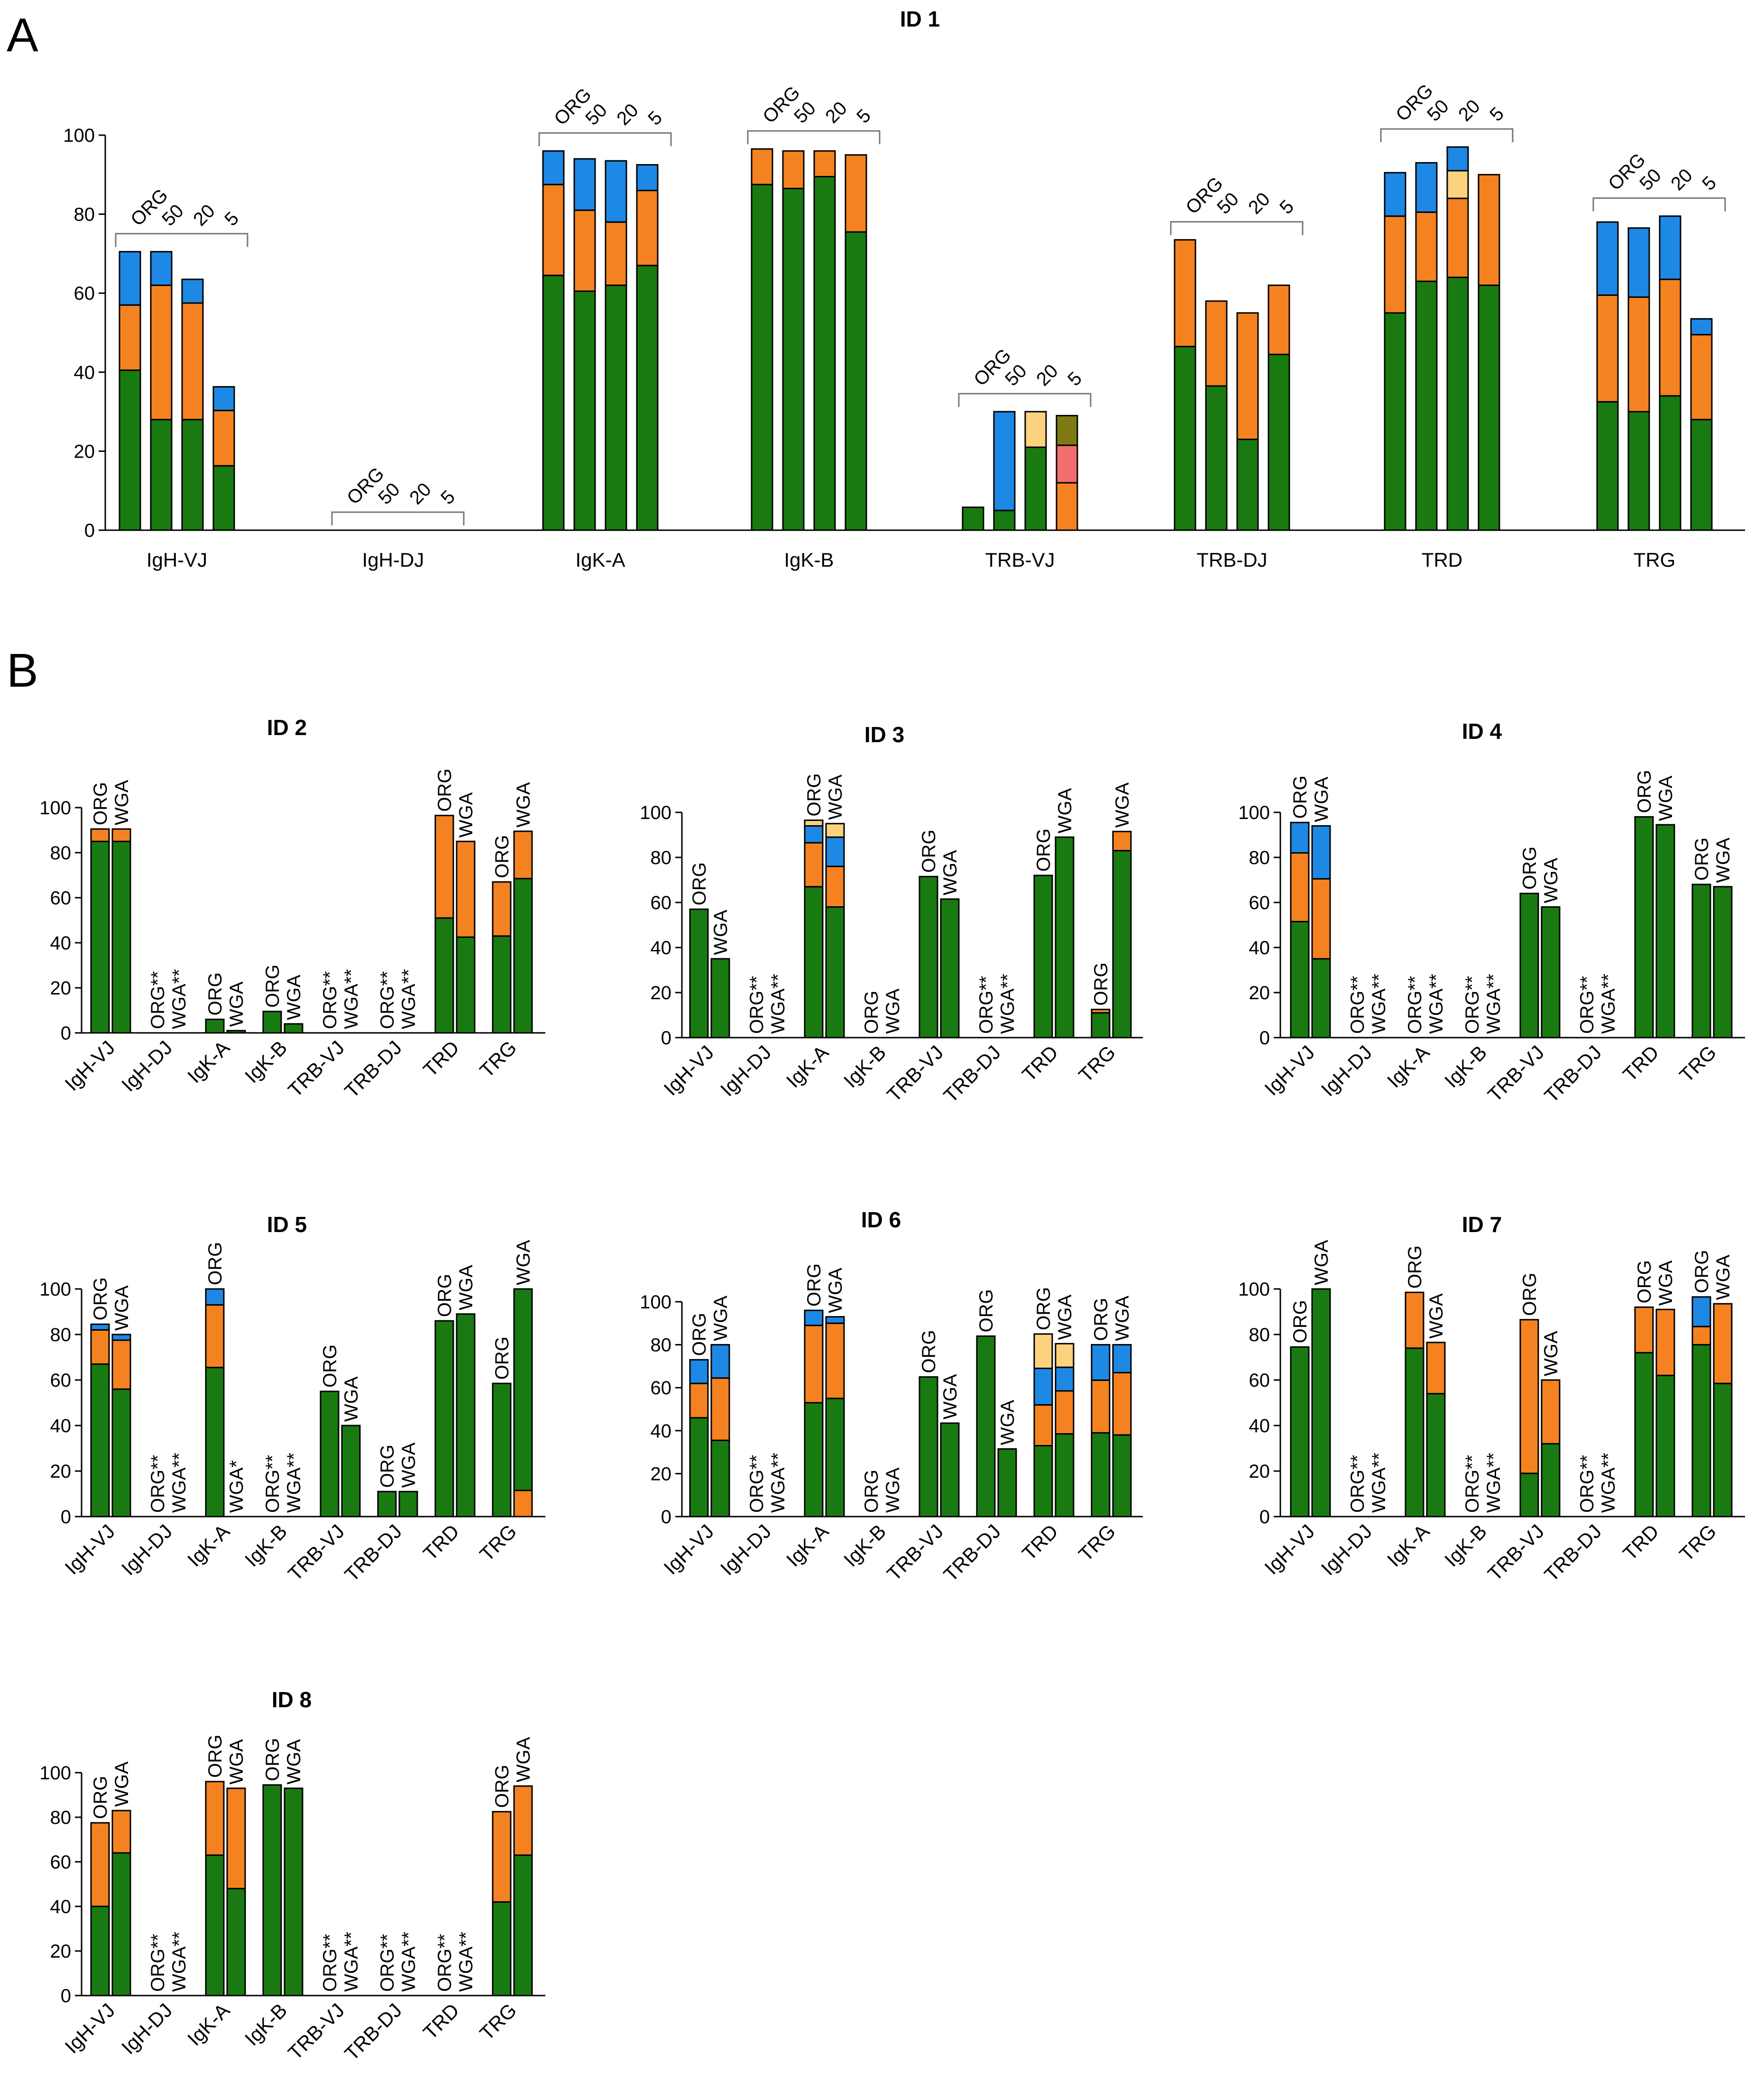 This screenshot has width=1764, height=2098. What do you see at coordinates (1644, 792) in the screenshot?
I see `bar-label-trd-0: ORG` at bounding box center [1644, 792].